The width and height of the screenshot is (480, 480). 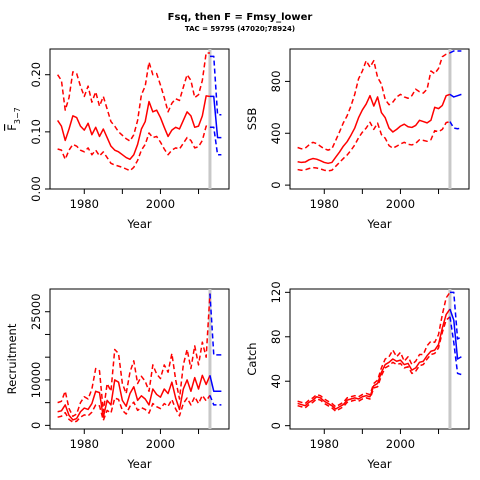 I want to click on y-tick-label: 0.10, so click(x=36, y=132).